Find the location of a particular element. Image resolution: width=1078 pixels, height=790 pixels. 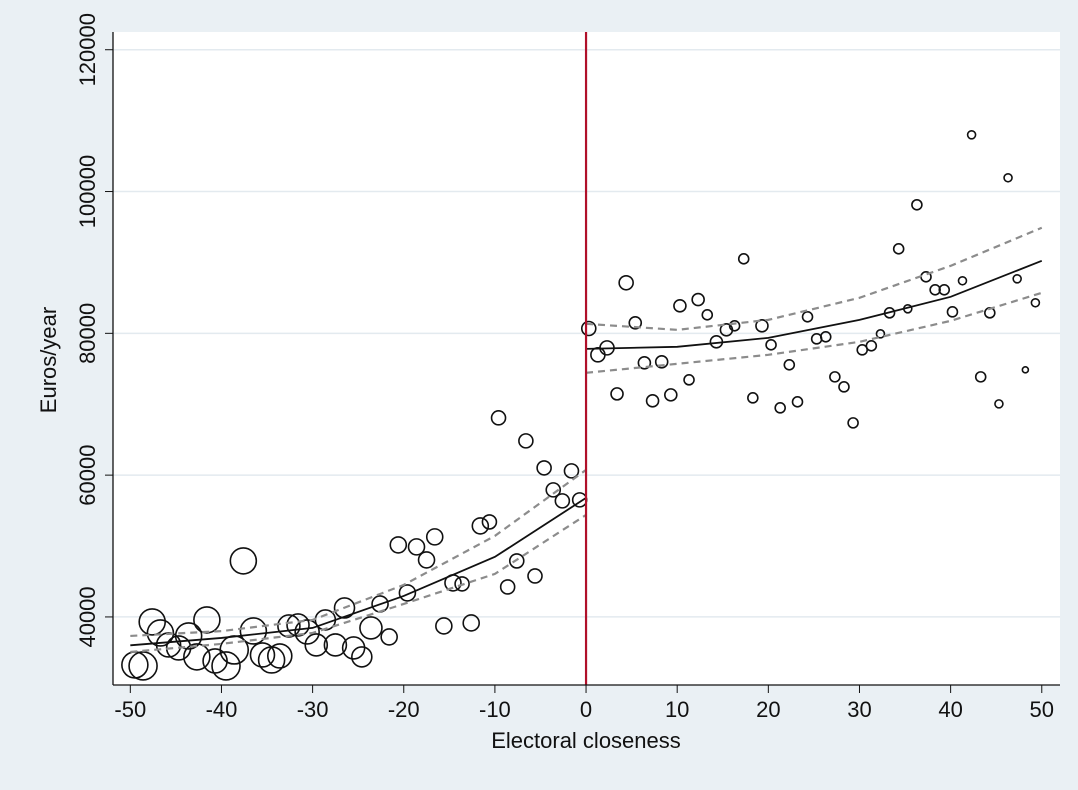

x-tick-label: 30 is located at coordinates (859, 709).